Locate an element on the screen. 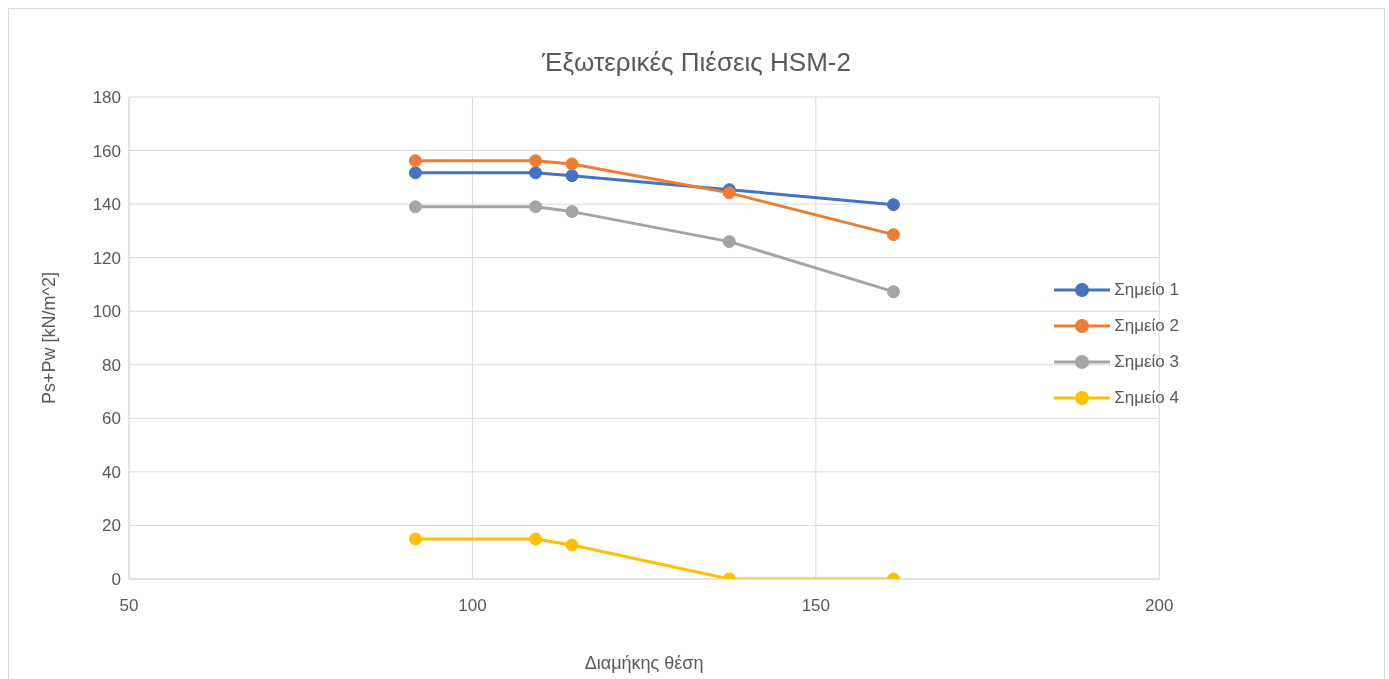 This screenshot has height=679, width=1389. chart-title: Έξωτερικές Πιέσεις HSM-2 is located at coordinates (696, 62).